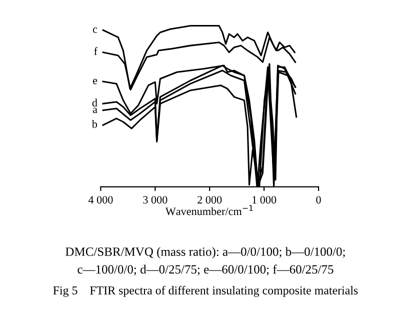 The height and width of the screenshot is (322, 411). I want to click on x-tick-label: 1 000, so click(264, 200).